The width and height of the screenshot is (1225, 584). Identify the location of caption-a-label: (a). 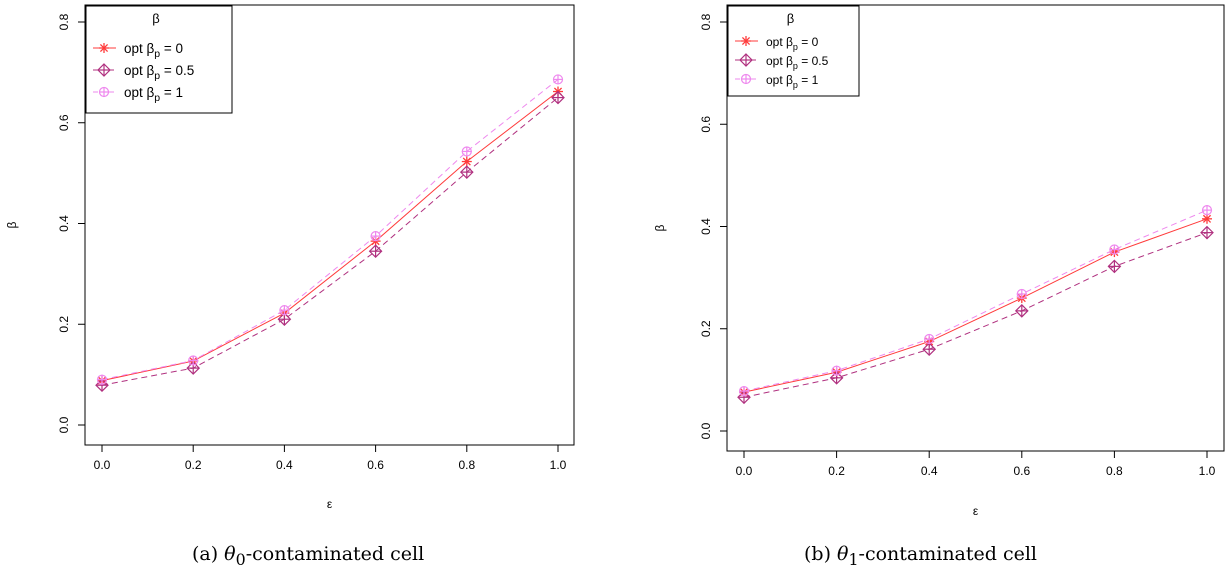
(205, 554).